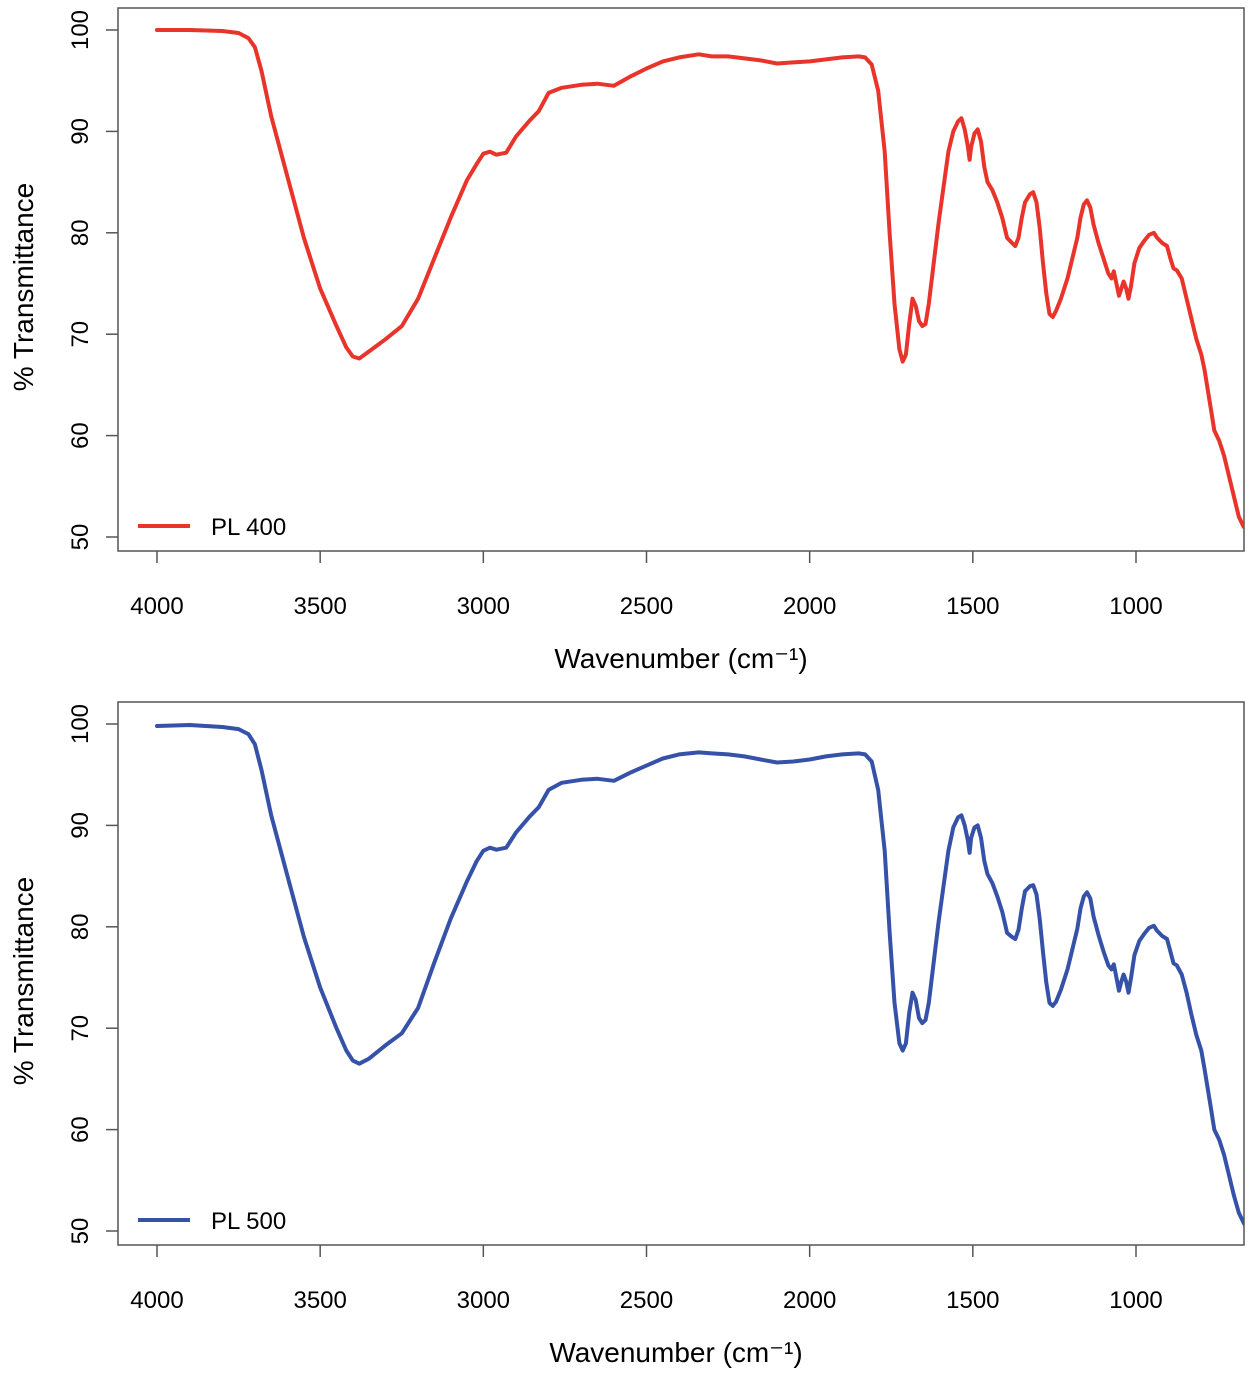 This screenshot has width=1250, height=1387. What do you see at coordinates (248, 1221) in the screenshot?
I see `legend-label-pl500: PL 500` at bounding box center [248, 1221].